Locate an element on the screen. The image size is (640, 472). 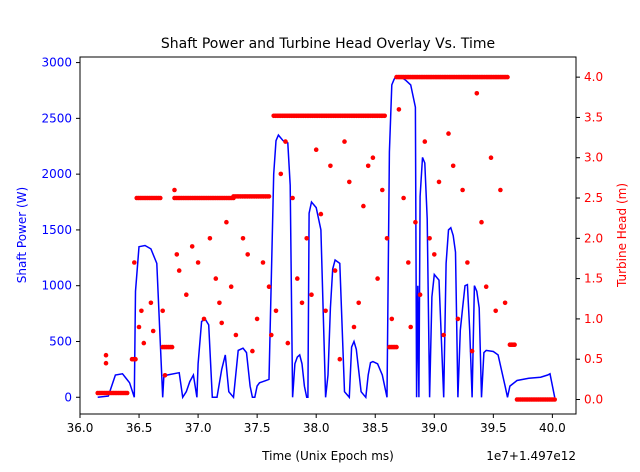
x-tick-label: 38.0 is located at coordinates (316, 428).